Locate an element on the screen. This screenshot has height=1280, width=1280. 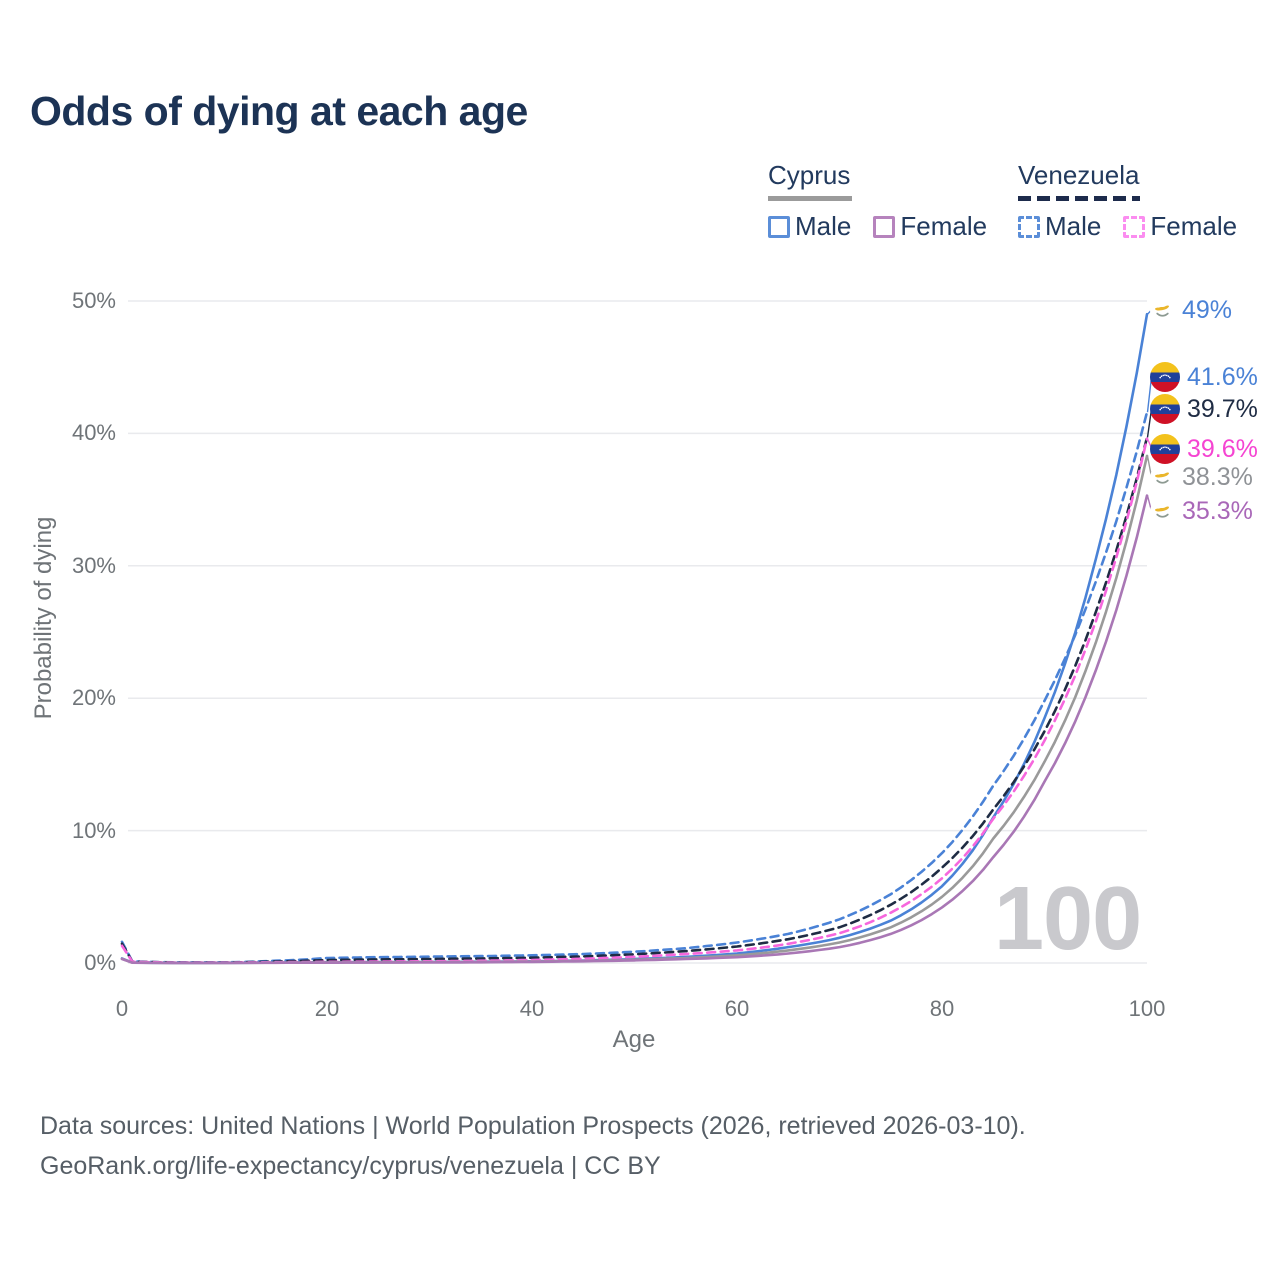
end-value: 35.3% is located at coordinates (1217, 510).